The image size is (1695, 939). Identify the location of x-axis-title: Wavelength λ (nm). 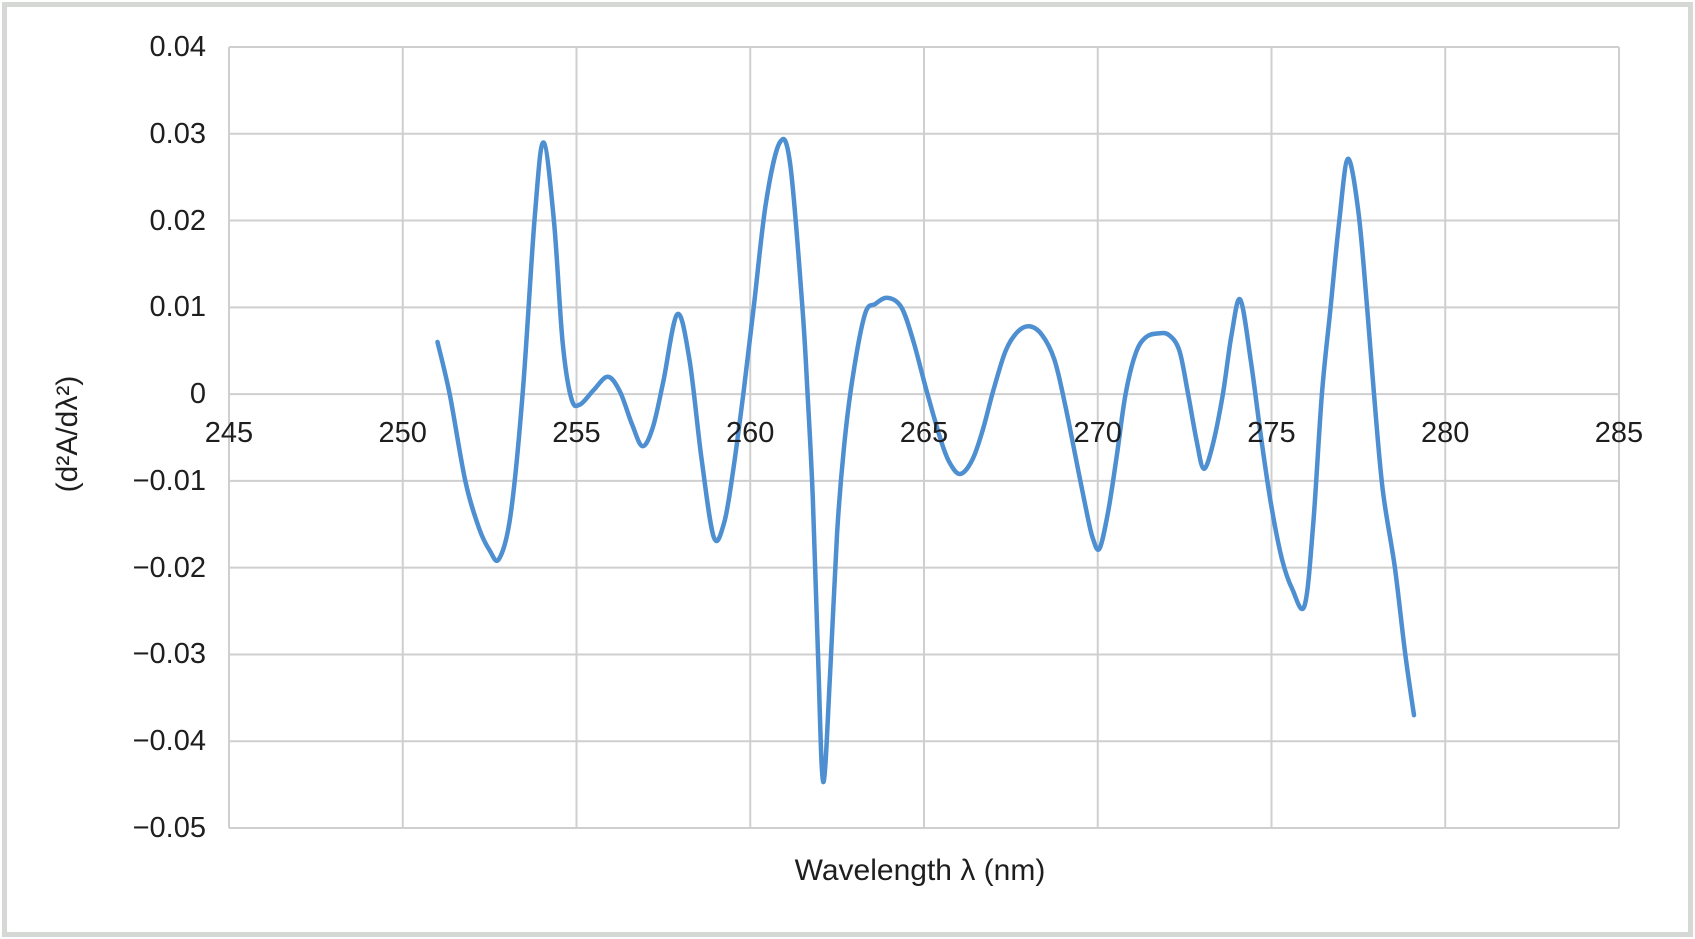
(920, 870).